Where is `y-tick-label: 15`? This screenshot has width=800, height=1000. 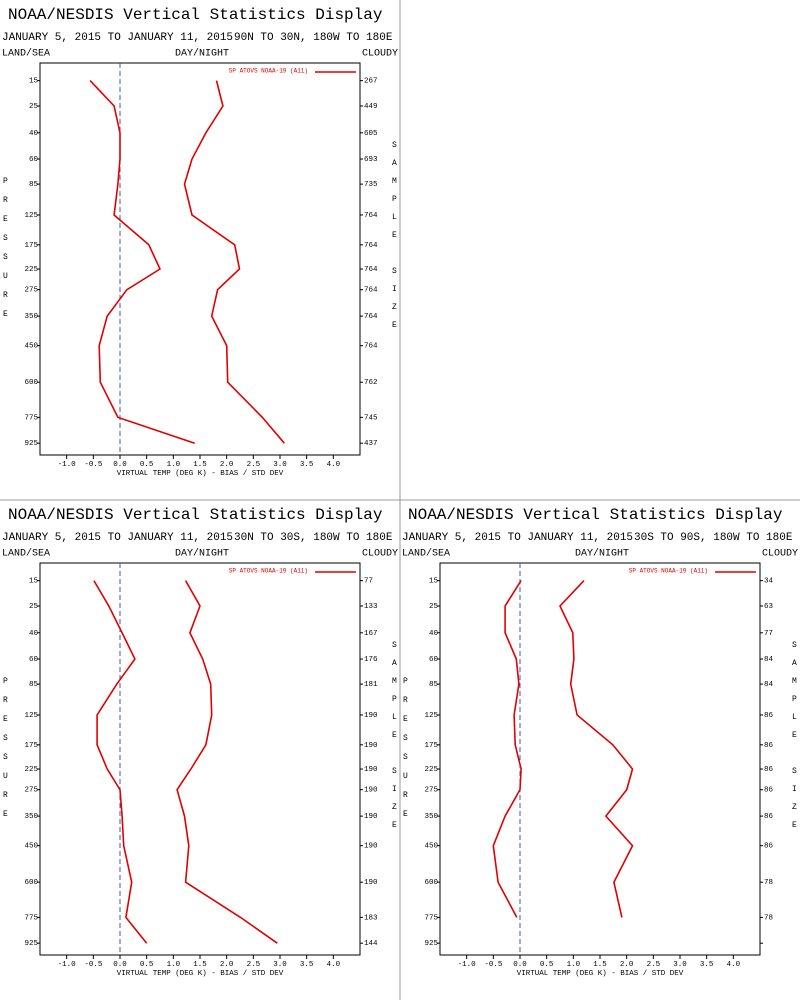 y-tick-label: 15 is located at coordinates (34, 582).